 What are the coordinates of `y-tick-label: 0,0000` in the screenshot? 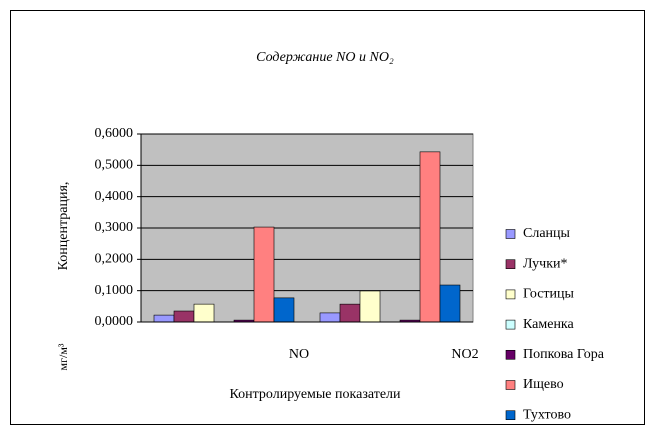 It's located at (114, 321).